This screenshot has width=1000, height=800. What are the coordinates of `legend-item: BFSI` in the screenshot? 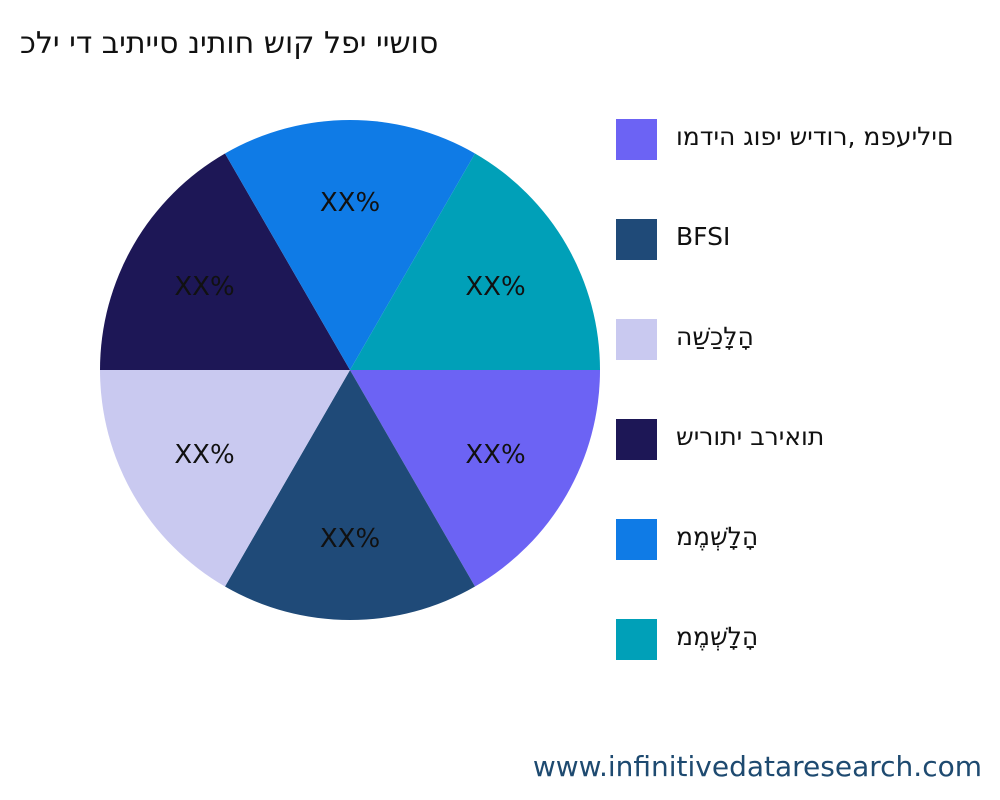 It's located at (806, 240).